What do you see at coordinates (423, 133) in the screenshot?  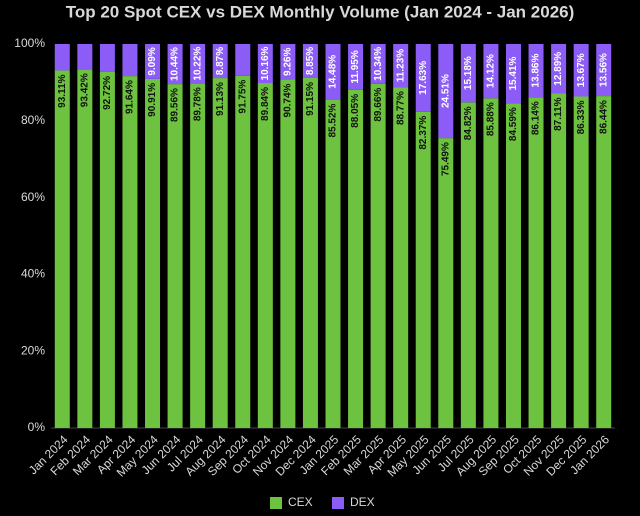 I see `value-label: 82.37%` at bounding box center [423, 133].